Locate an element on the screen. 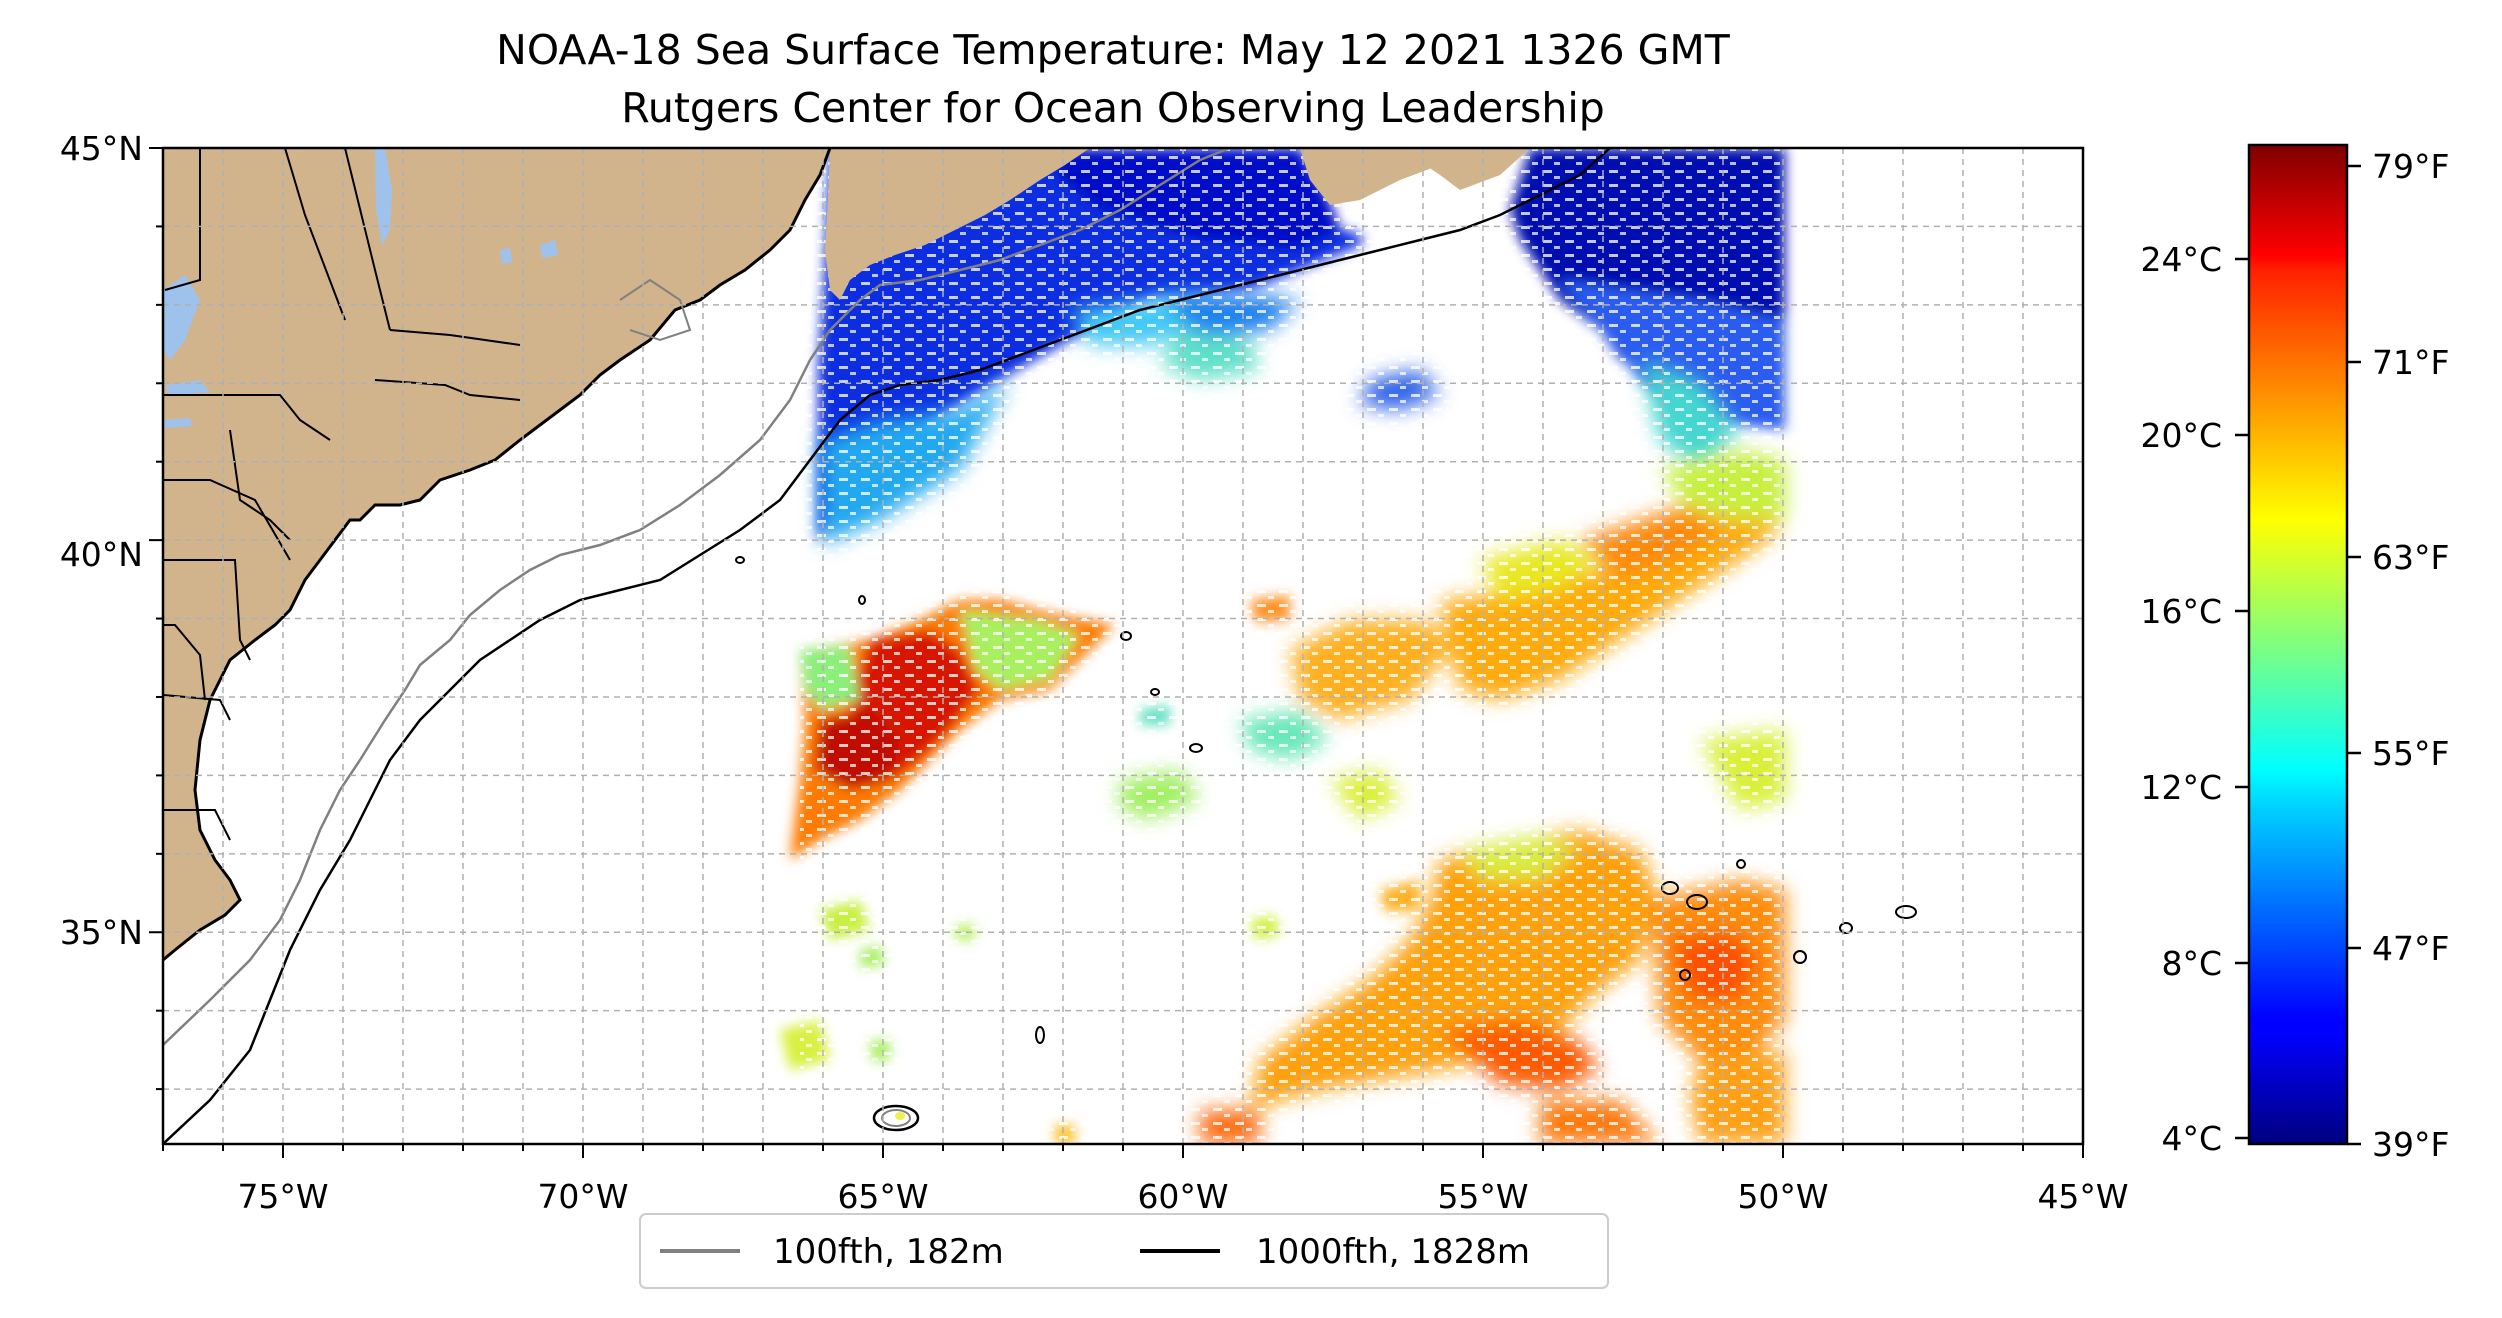  fahrenheit-tick-label: 39°F is located at coordinates (2410, 1144).